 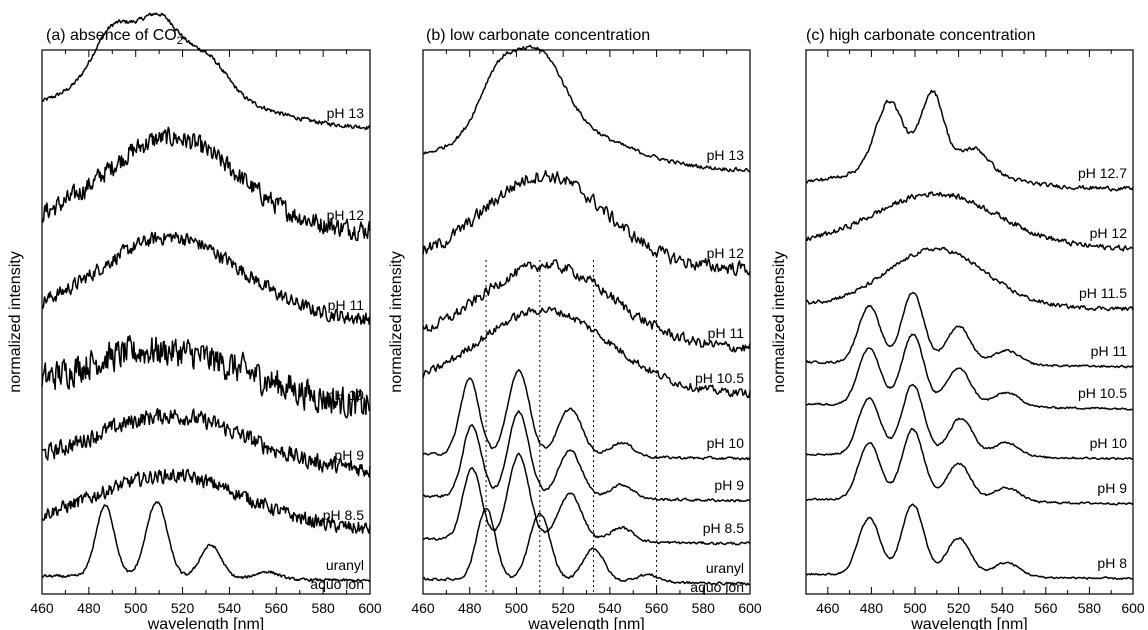 I want to click on panel-title: (a) absence of CO2, so click(x=114, y=37).